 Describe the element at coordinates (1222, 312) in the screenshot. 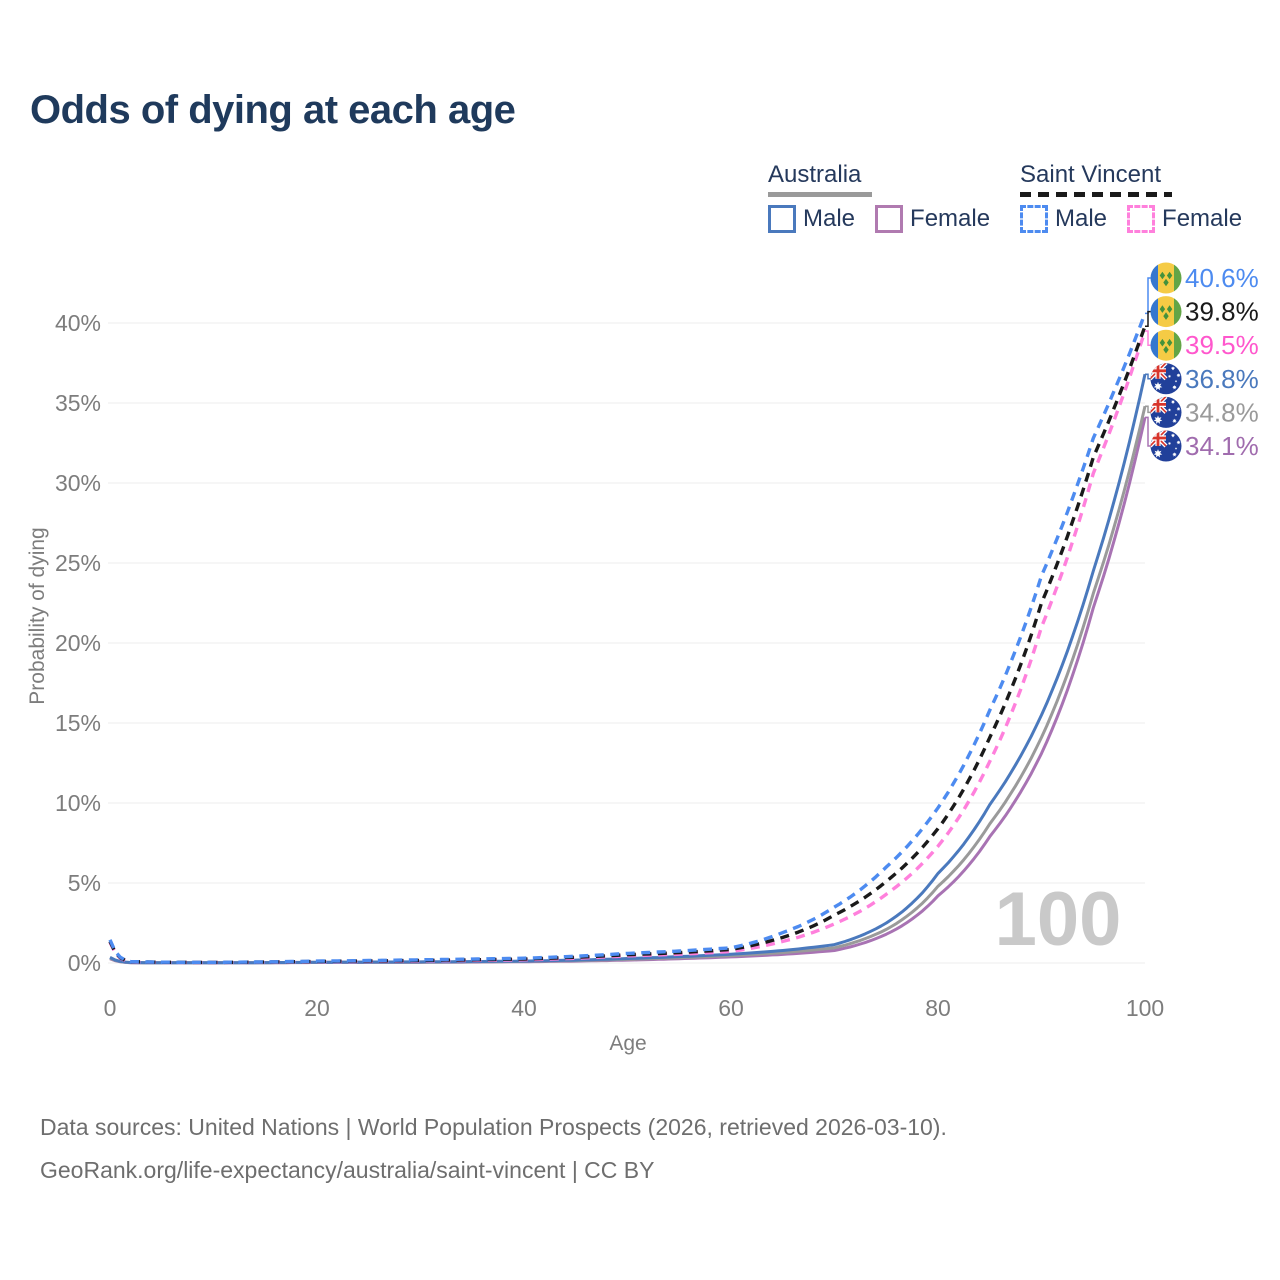

I see `end-value-label-sv_combined: 39.8%` at that location.